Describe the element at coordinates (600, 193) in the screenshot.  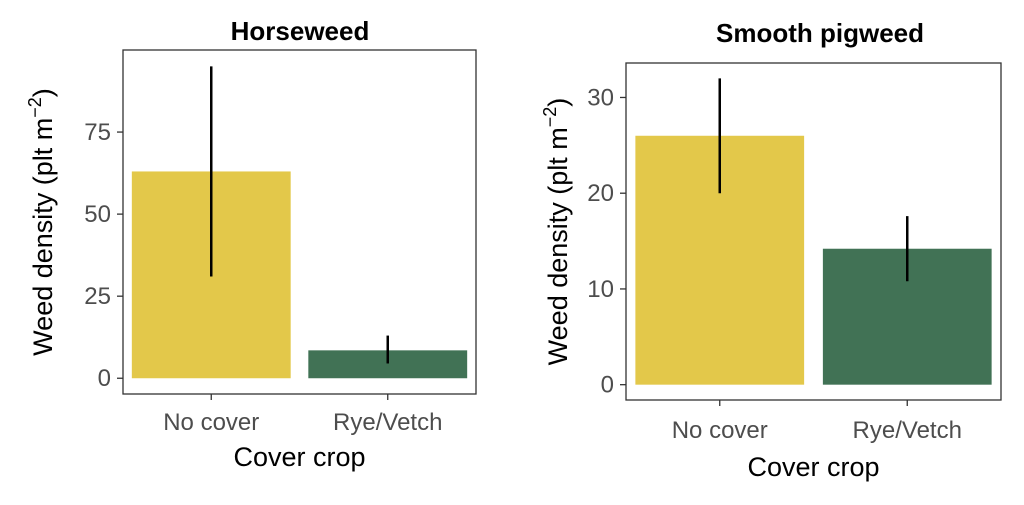
I see `y-tick-label: 20` at that location.